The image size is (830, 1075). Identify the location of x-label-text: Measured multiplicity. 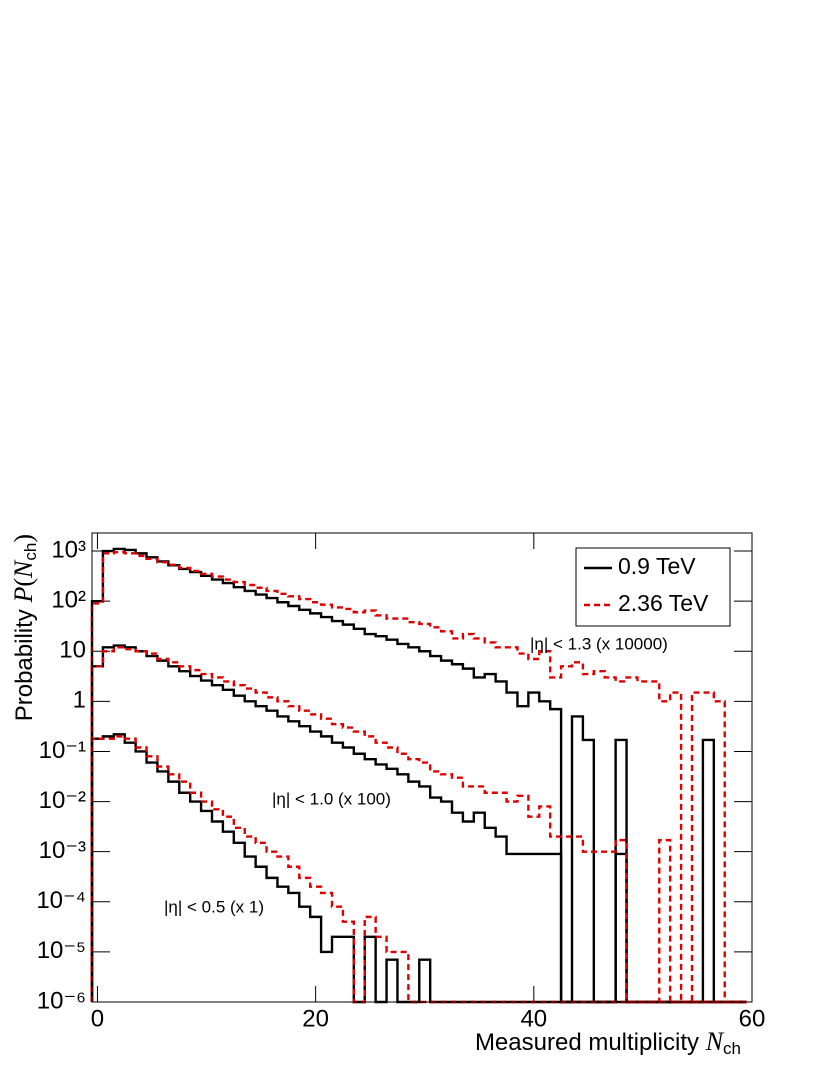
(590, 1042).